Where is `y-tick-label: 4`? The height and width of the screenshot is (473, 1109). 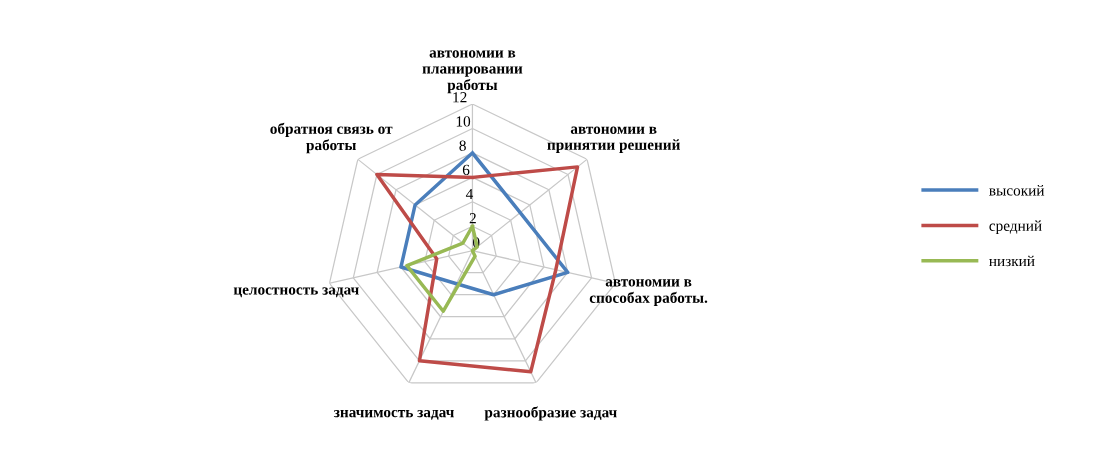 y-tick-label: 4 is located at coordinates (469, 194).